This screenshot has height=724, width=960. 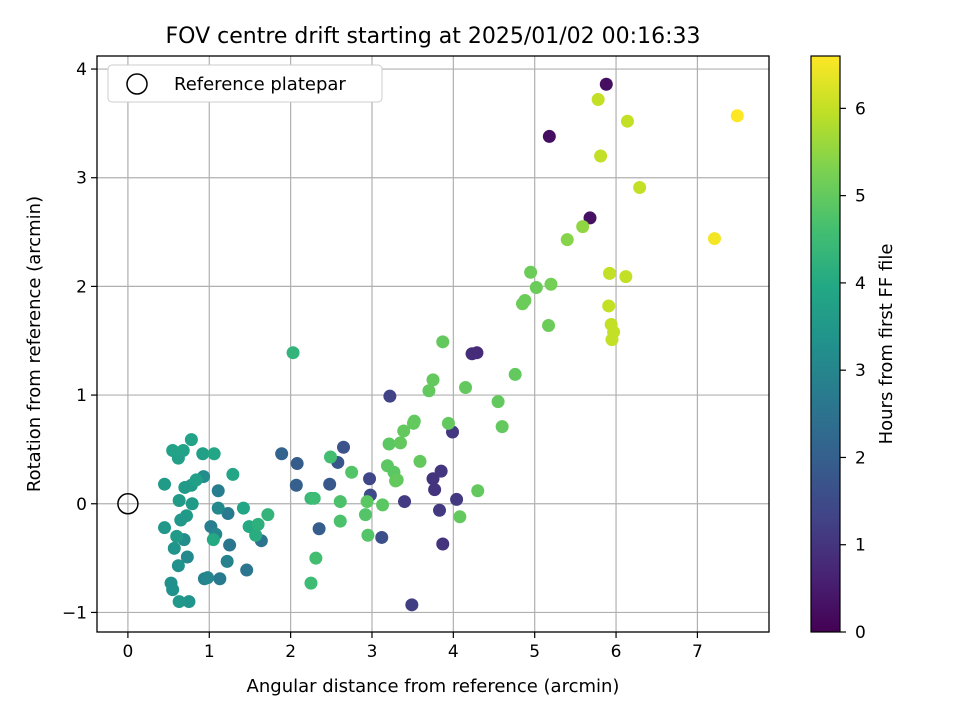 I want to click on colorbar-tick-label: 3, so click(x=860, y=371).